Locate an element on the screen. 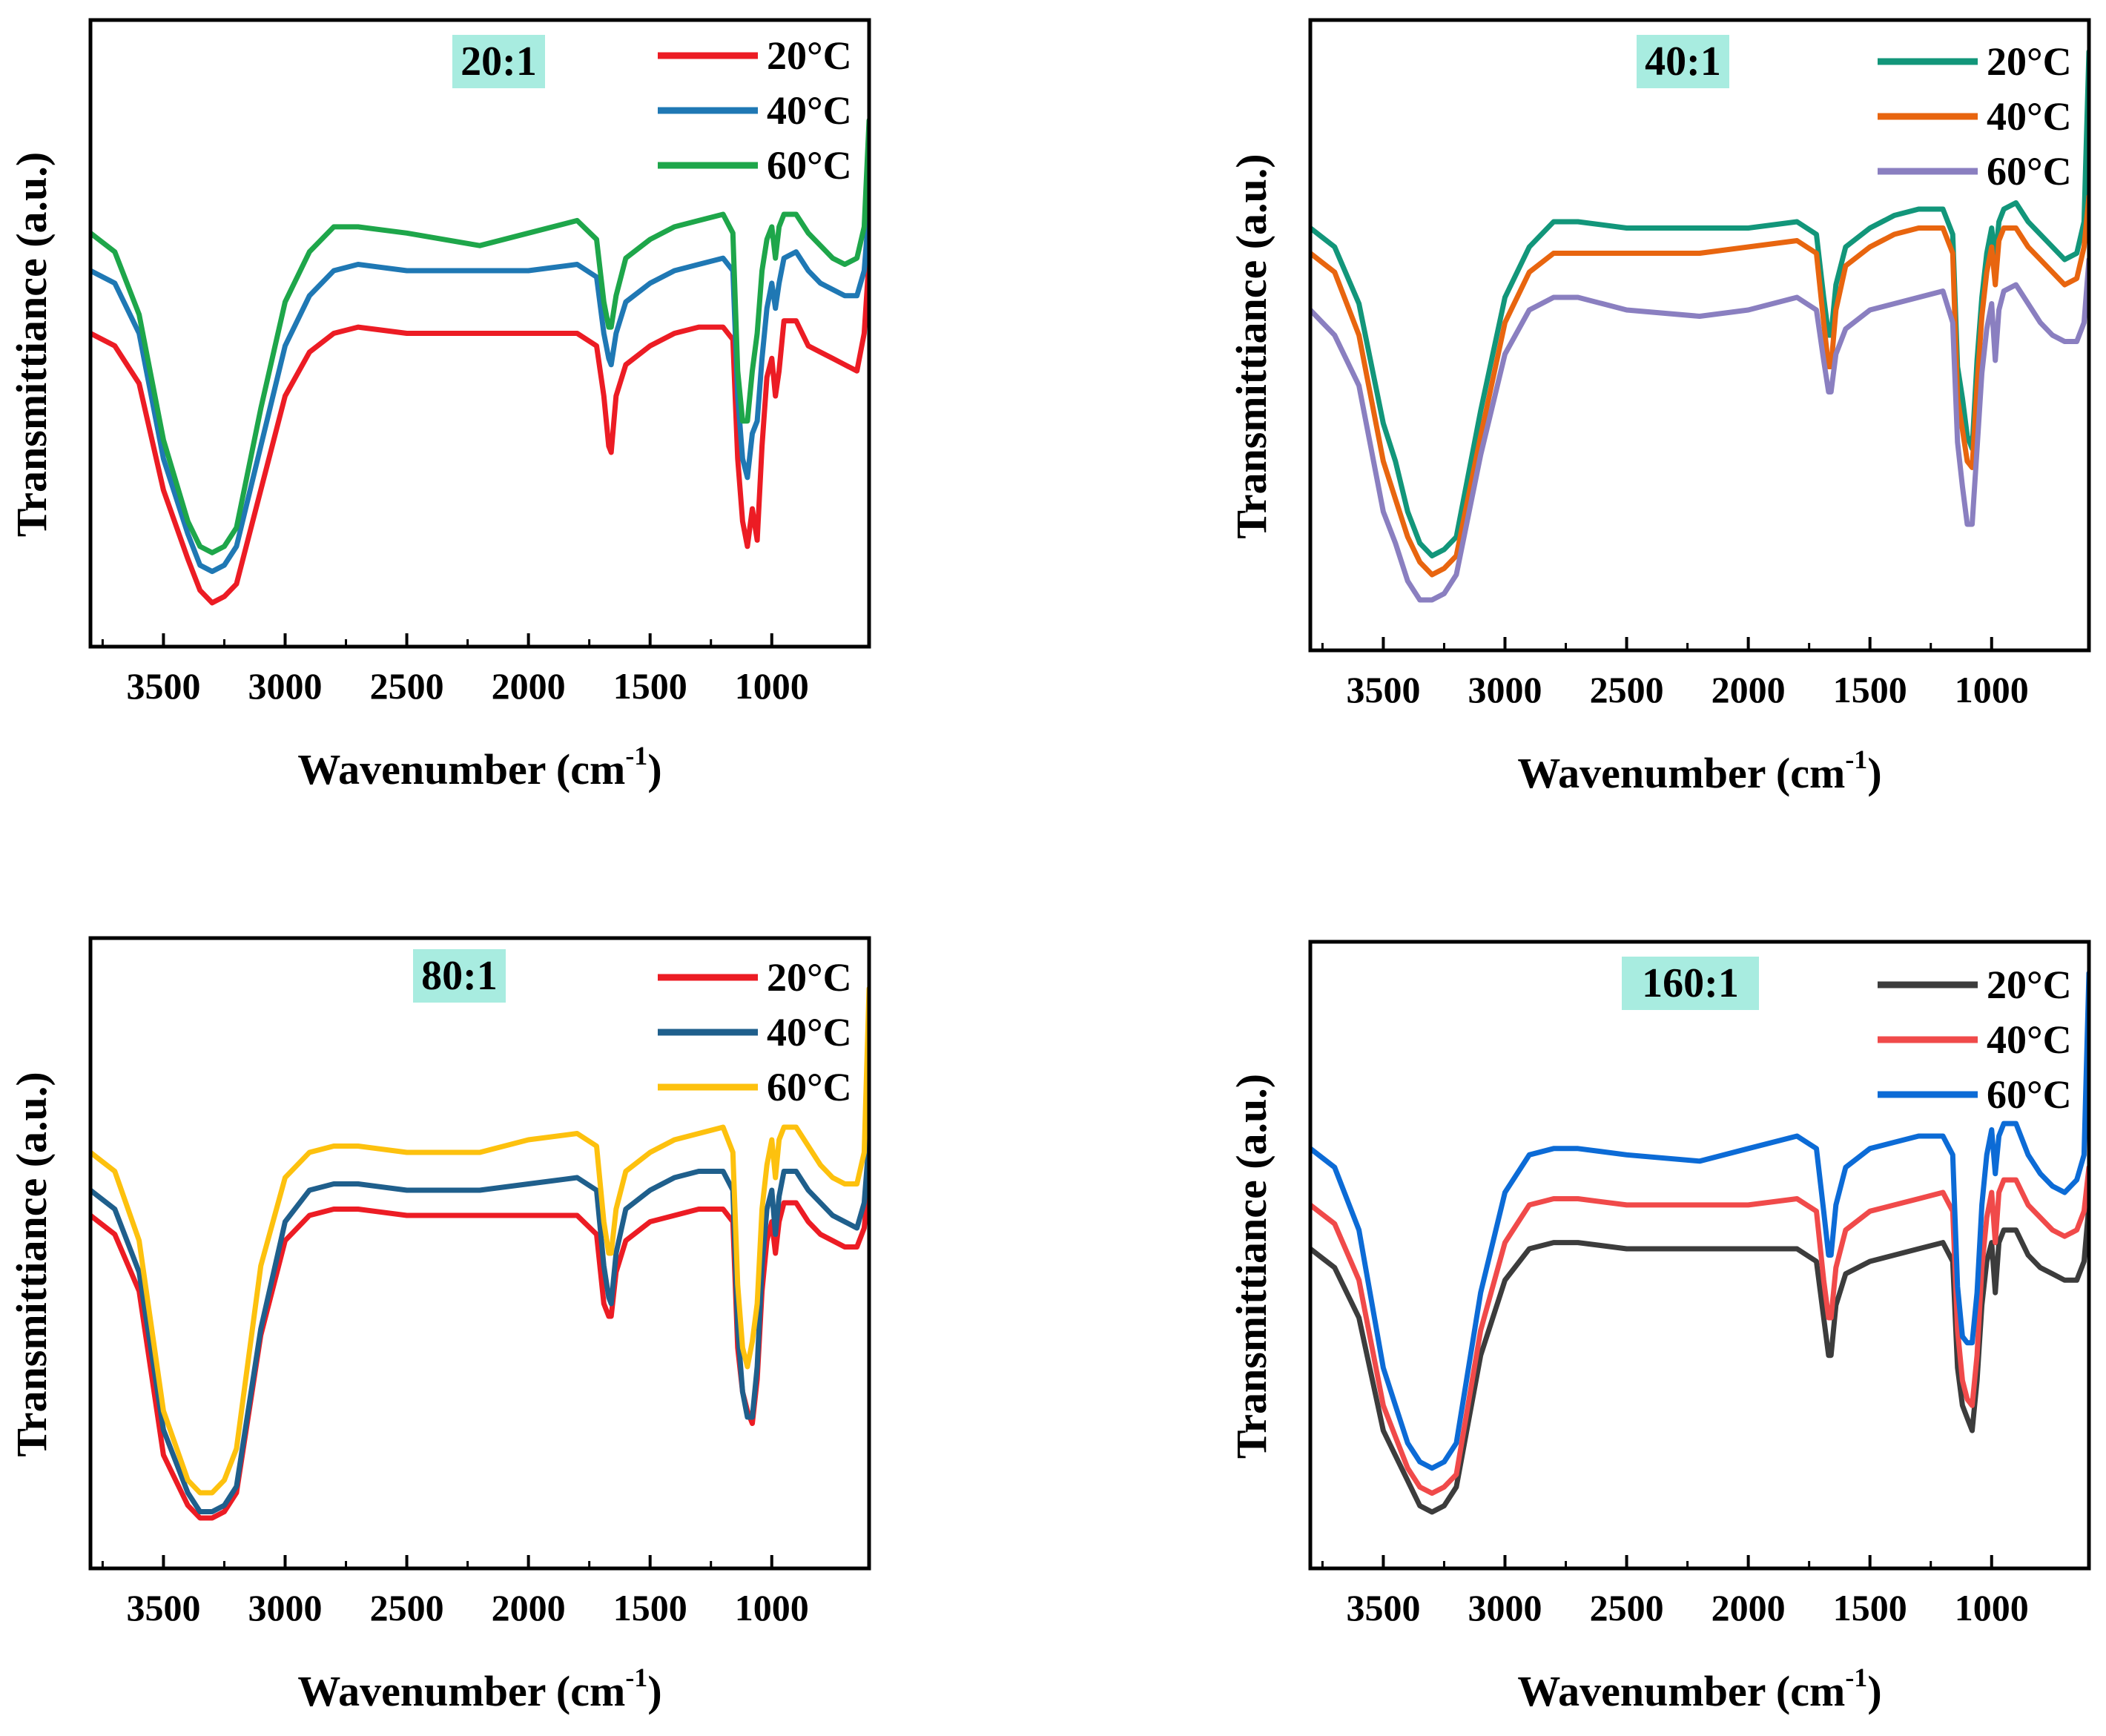 The height and width of the screenshot is (1736, 2106). ratio-label: 80:1 is located at coordinates (460, 976).